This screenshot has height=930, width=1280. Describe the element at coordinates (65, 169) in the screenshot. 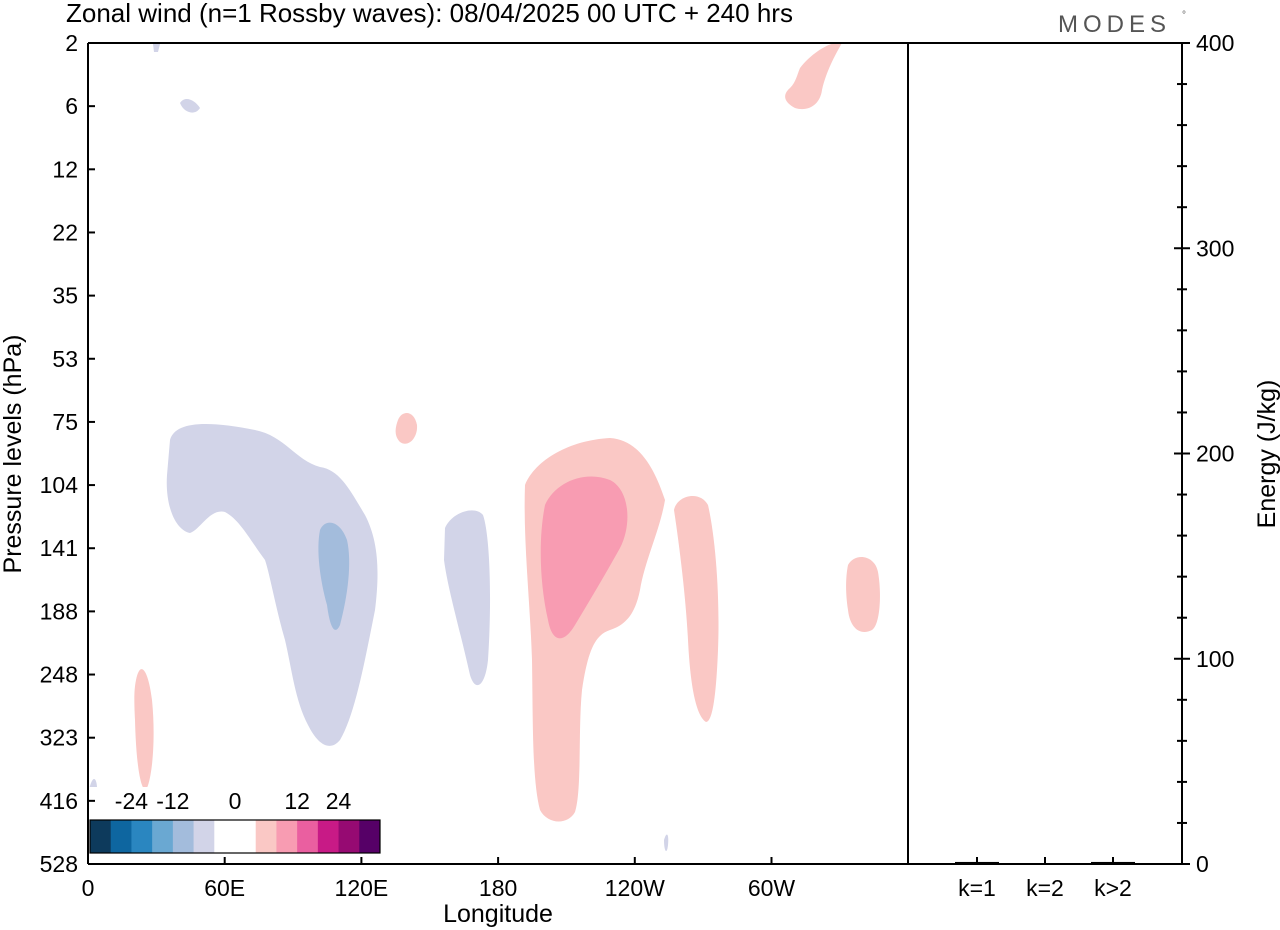

I see `pressure-tick-label: 12` at that location.